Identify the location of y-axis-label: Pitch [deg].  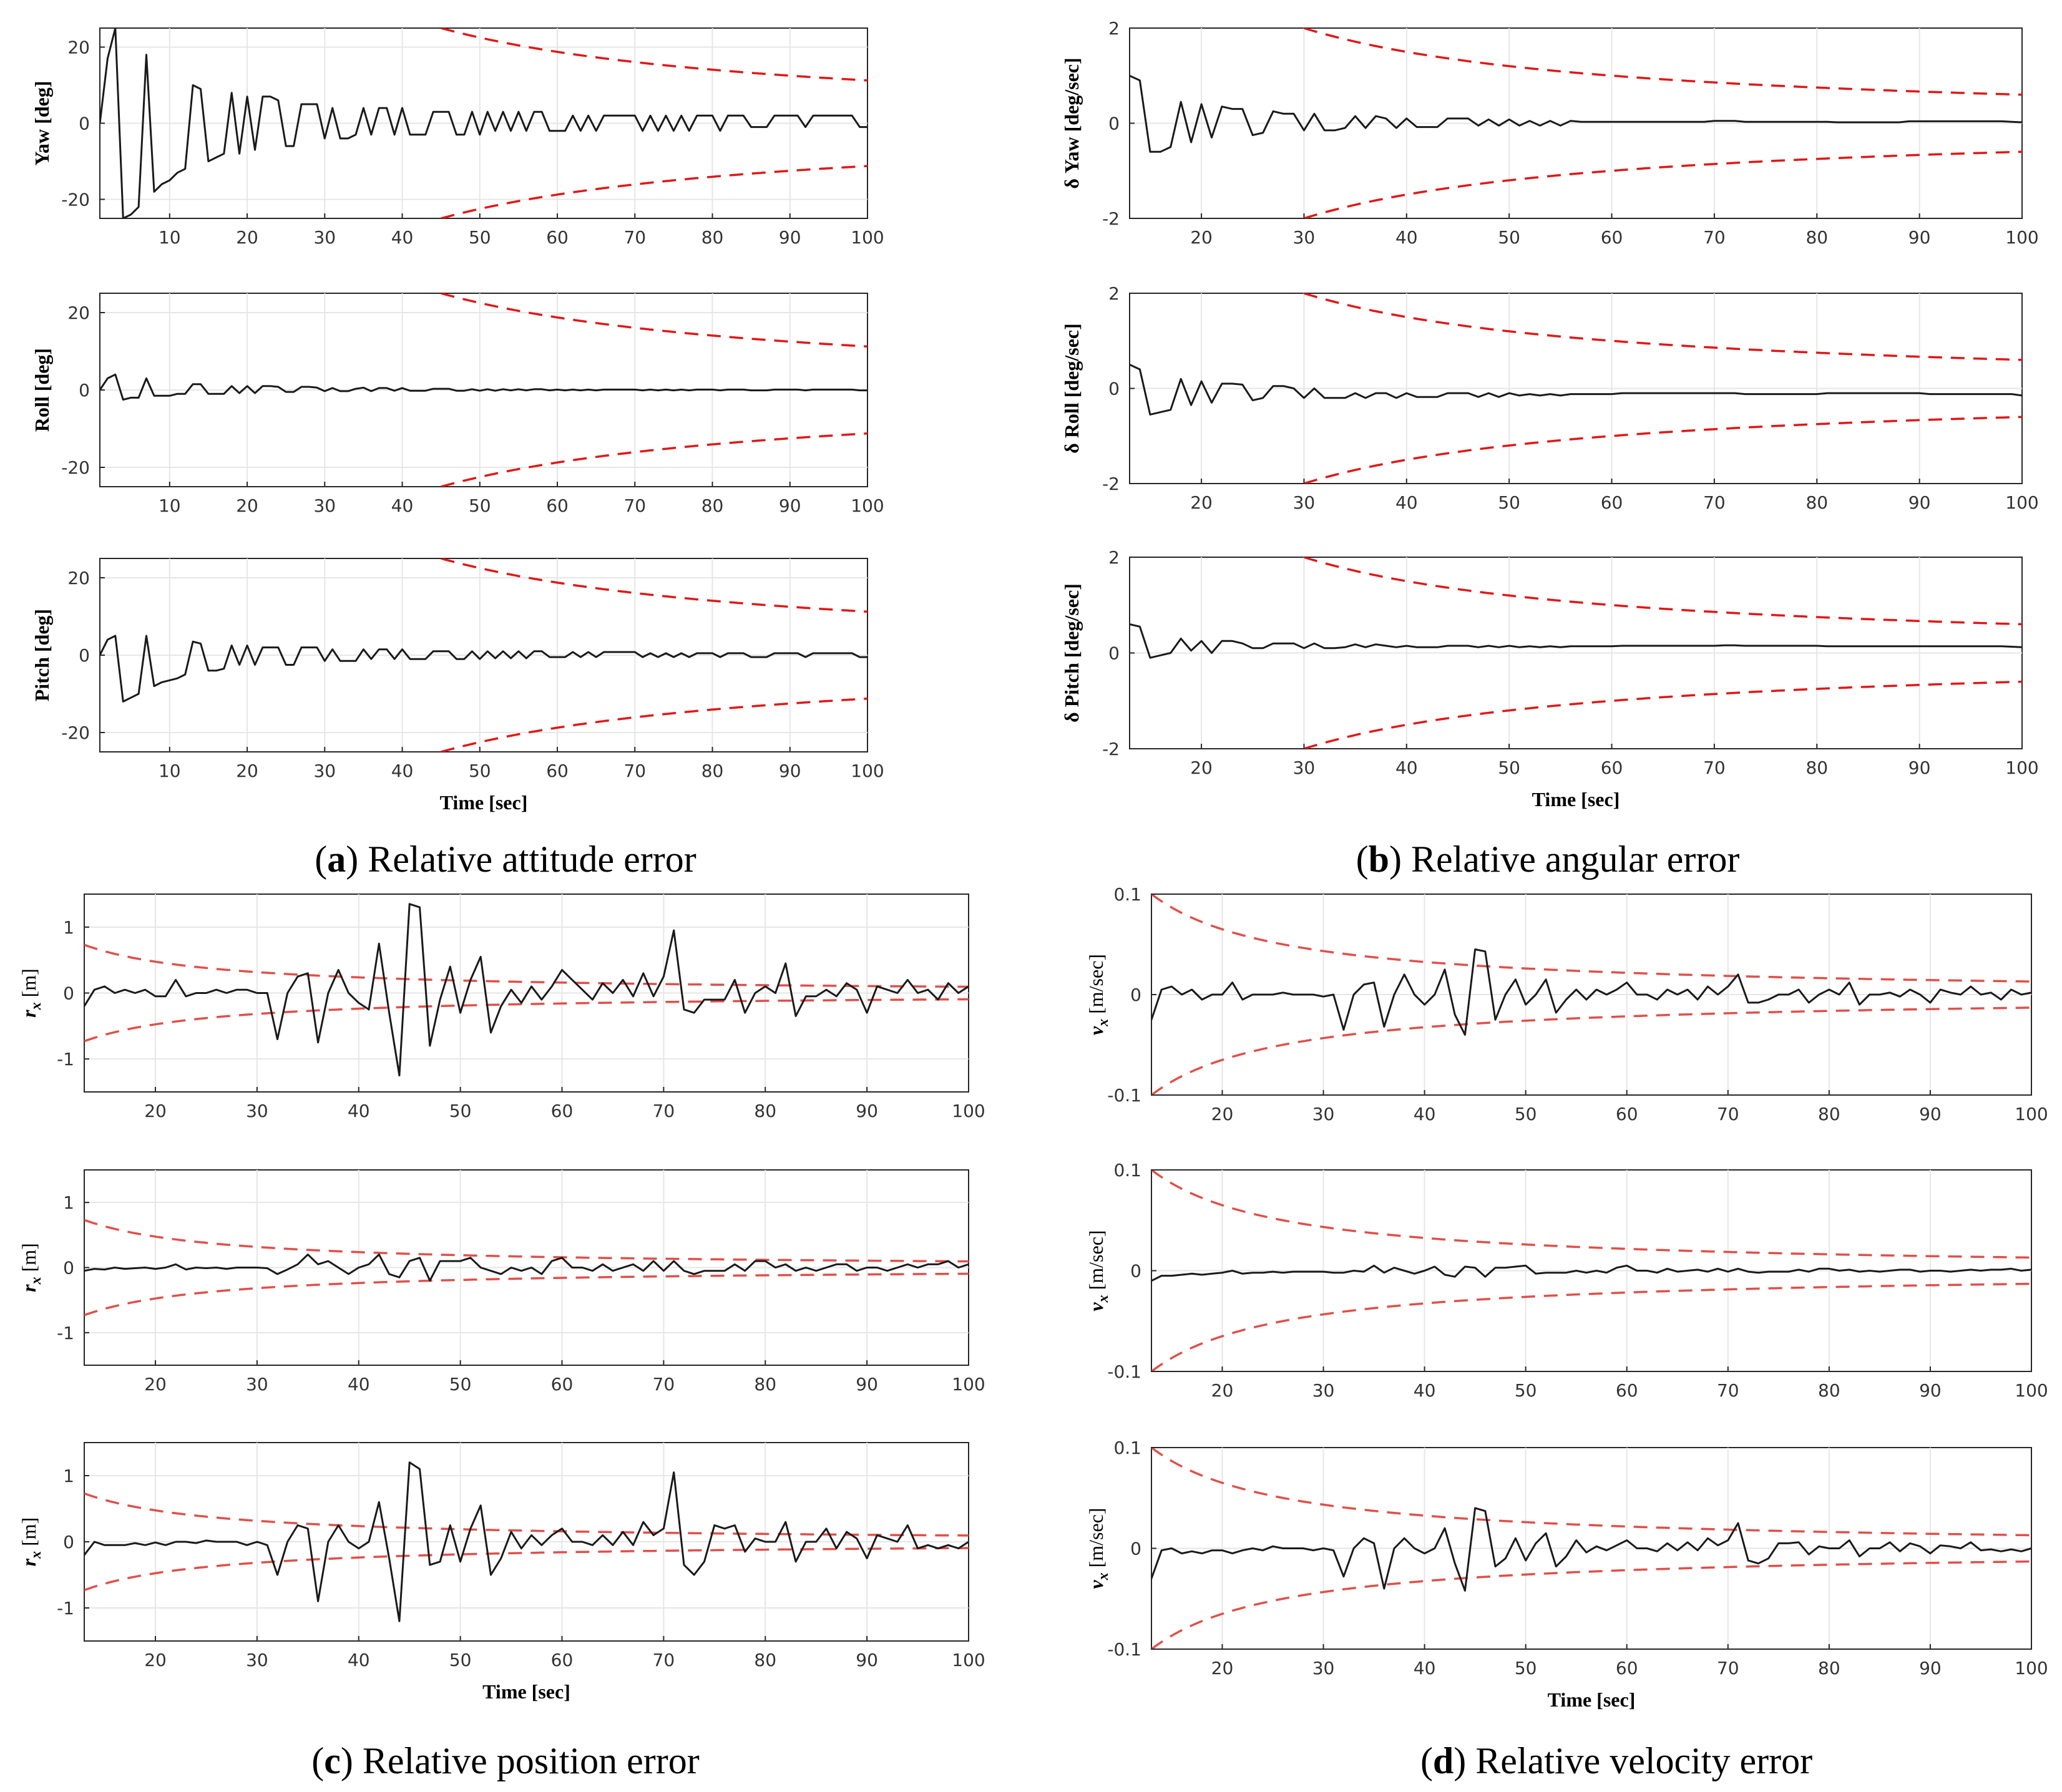
(42, 655).